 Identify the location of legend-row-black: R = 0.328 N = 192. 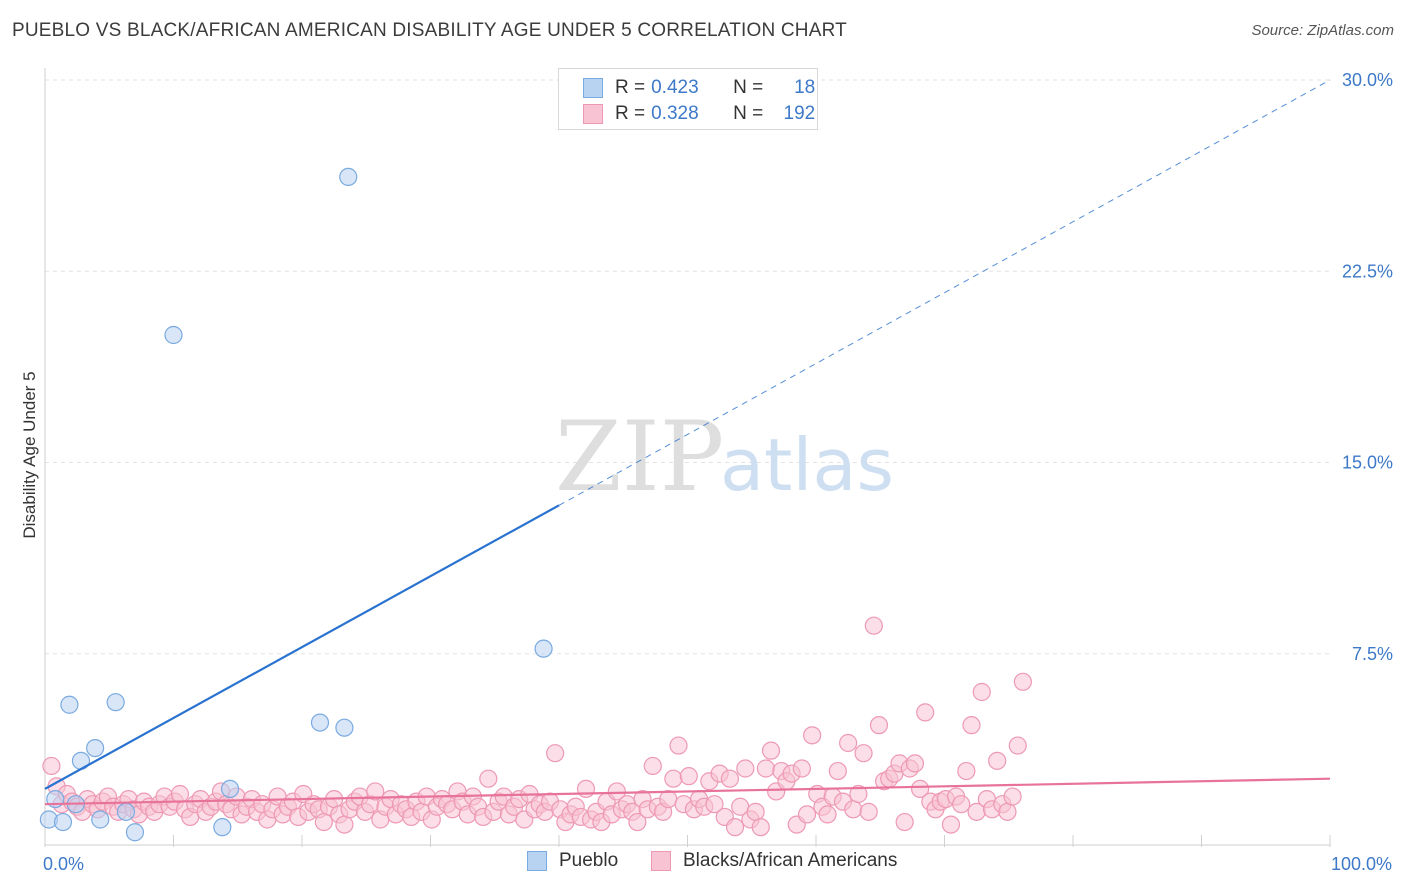
(699, 114).